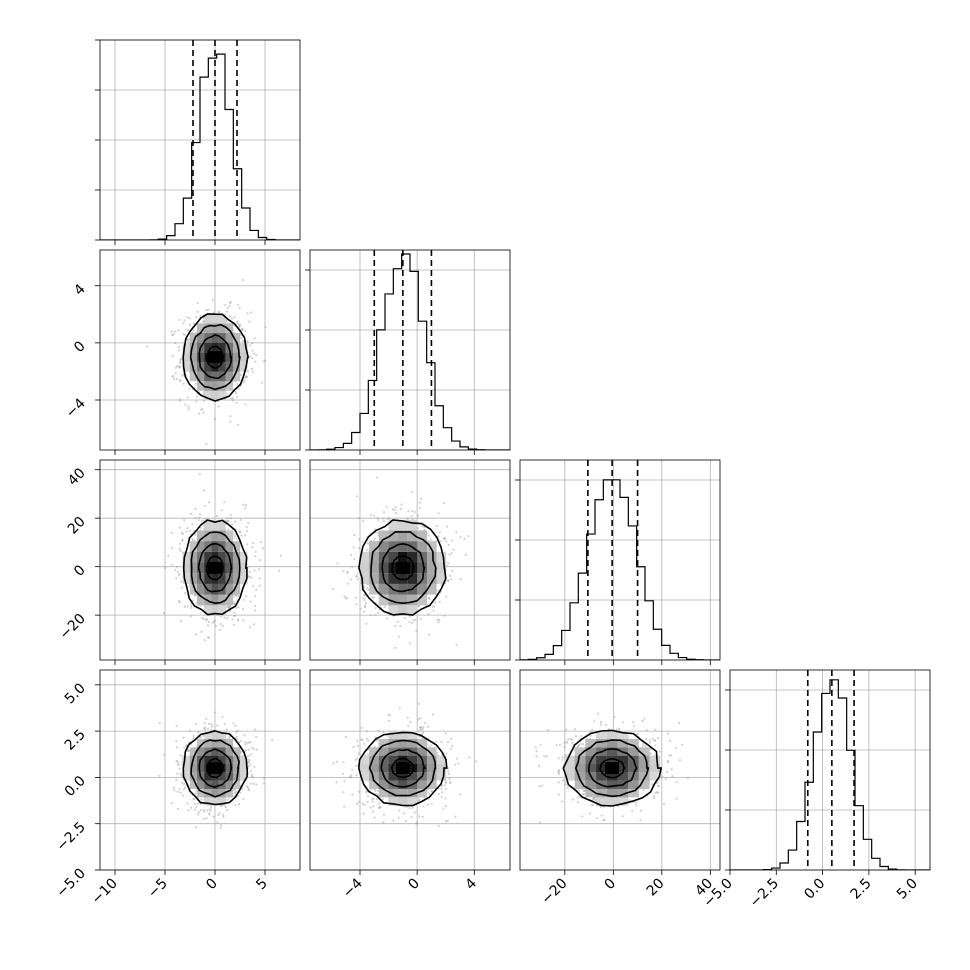 Image resolution: width=970 pixels, height=970 pixels. What do you see at coordinates (158, 889) in the screenshot?
I see `x-tick-label: −5` at bounding box center [158, 889].